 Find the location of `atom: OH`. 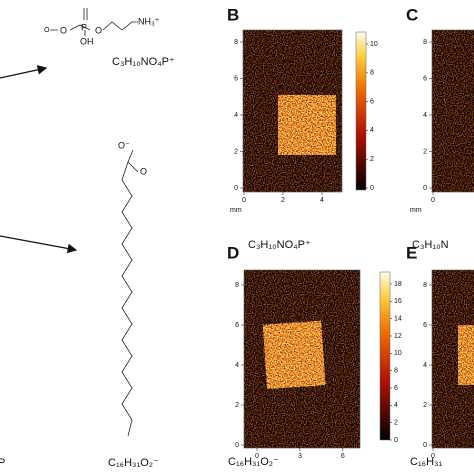

atom: OH is located at coordinates (87, 41).